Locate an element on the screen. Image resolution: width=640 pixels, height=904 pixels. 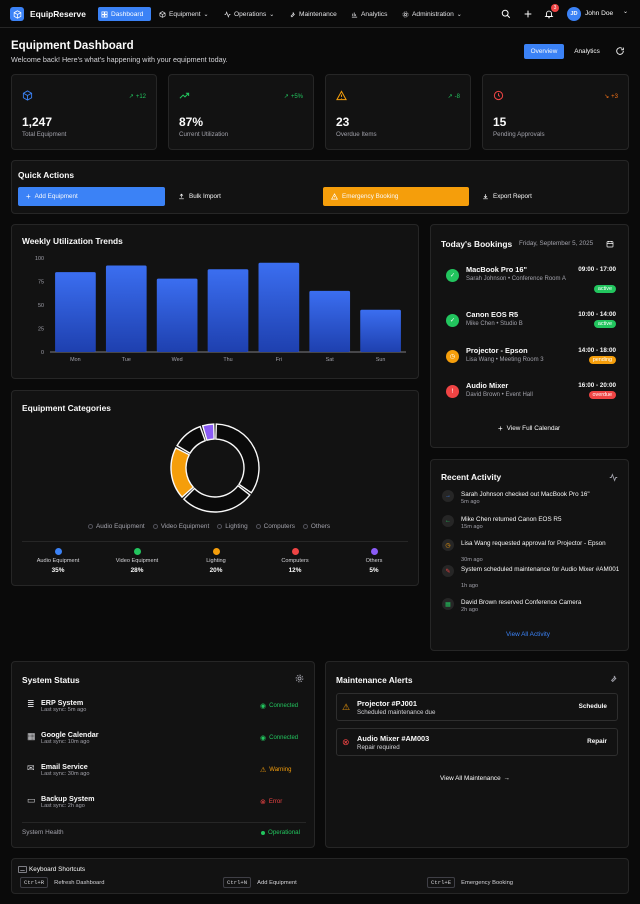
legend-item: Audio Equipment is located at coordinates (116, 526).